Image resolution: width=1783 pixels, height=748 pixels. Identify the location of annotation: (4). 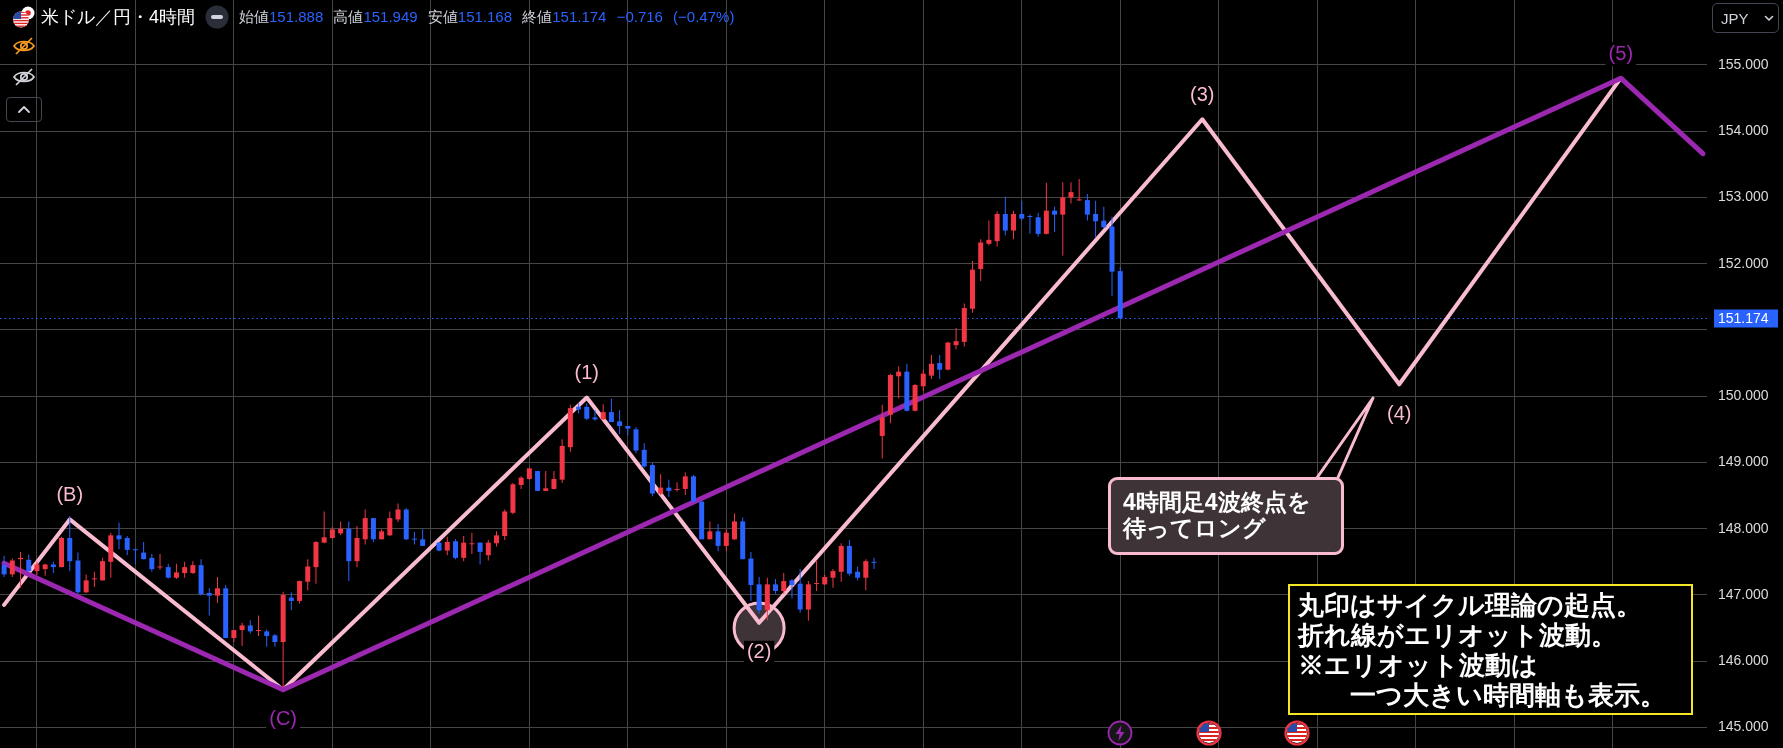
(1399, 412).